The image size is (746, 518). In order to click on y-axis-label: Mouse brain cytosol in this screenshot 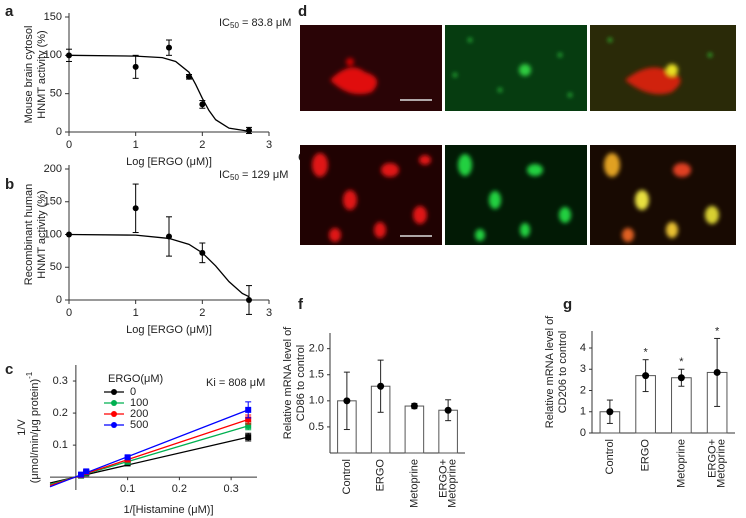, I will do `click(29, 75)`.